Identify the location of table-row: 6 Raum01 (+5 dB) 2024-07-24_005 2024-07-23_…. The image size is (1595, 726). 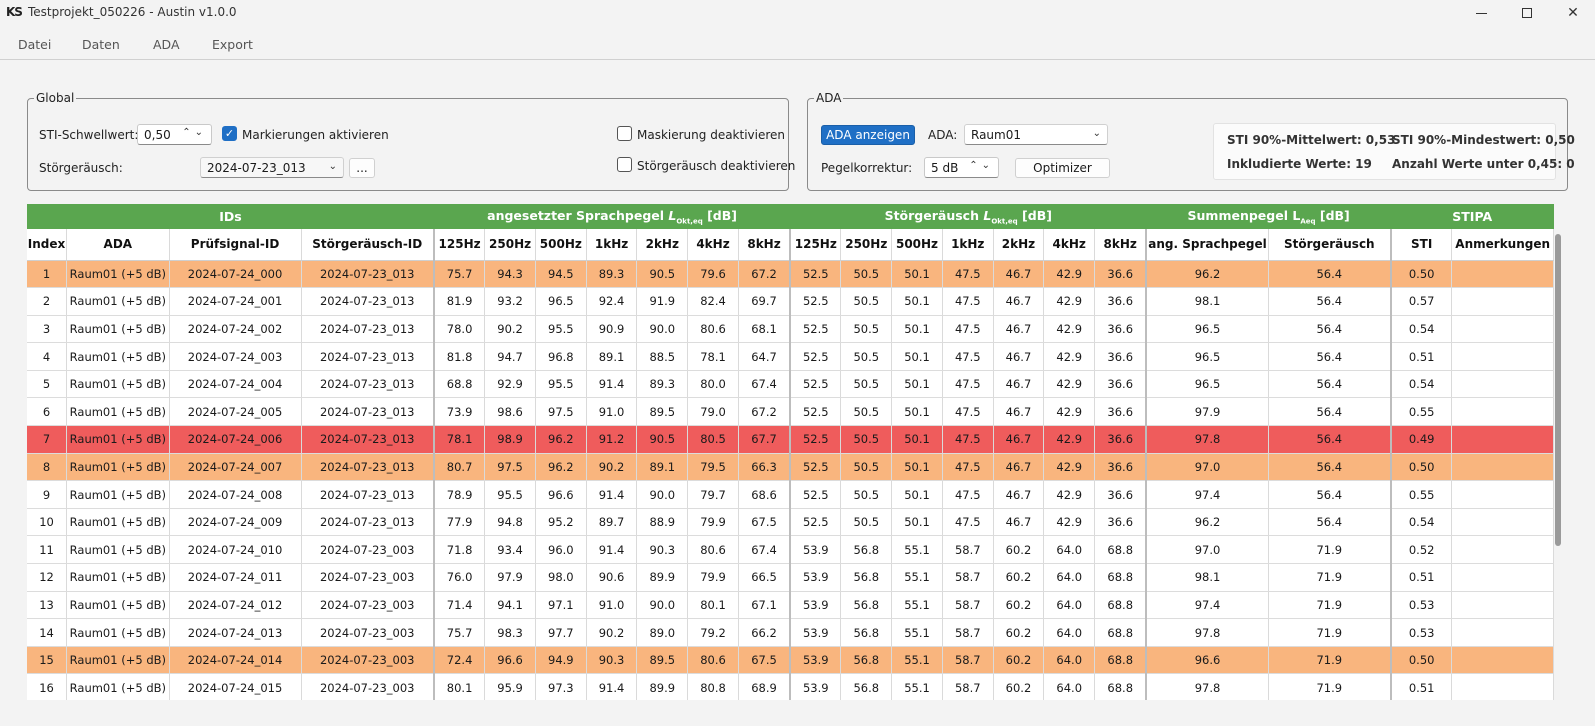
(790, 412).